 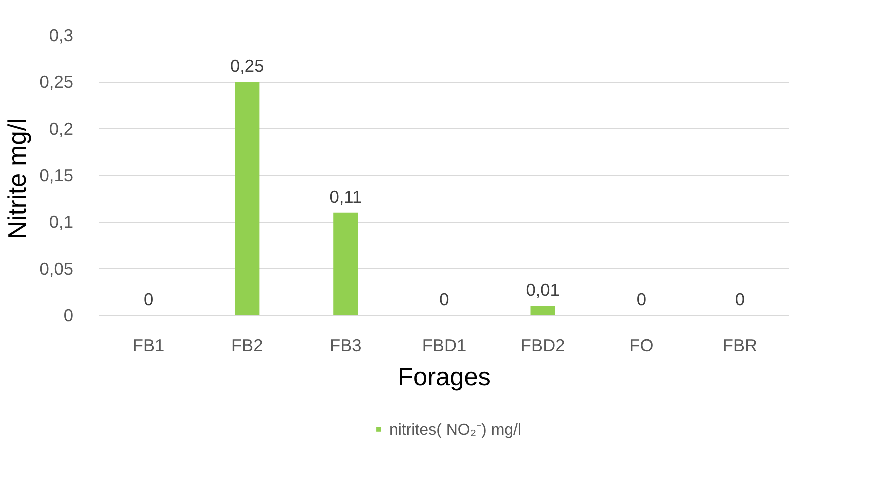 I want to click on x-tick-label: FO, so click(x=642, y=346).